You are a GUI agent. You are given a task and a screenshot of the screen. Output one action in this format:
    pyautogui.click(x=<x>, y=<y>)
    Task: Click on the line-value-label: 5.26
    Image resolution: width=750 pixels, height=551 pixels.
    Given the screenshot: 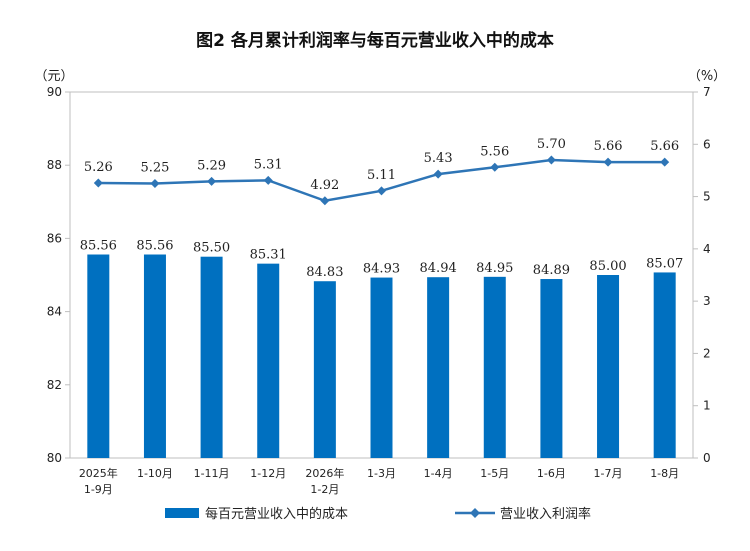 What is the action you would take?
    pyautogui.click(x=98, y=167)
    